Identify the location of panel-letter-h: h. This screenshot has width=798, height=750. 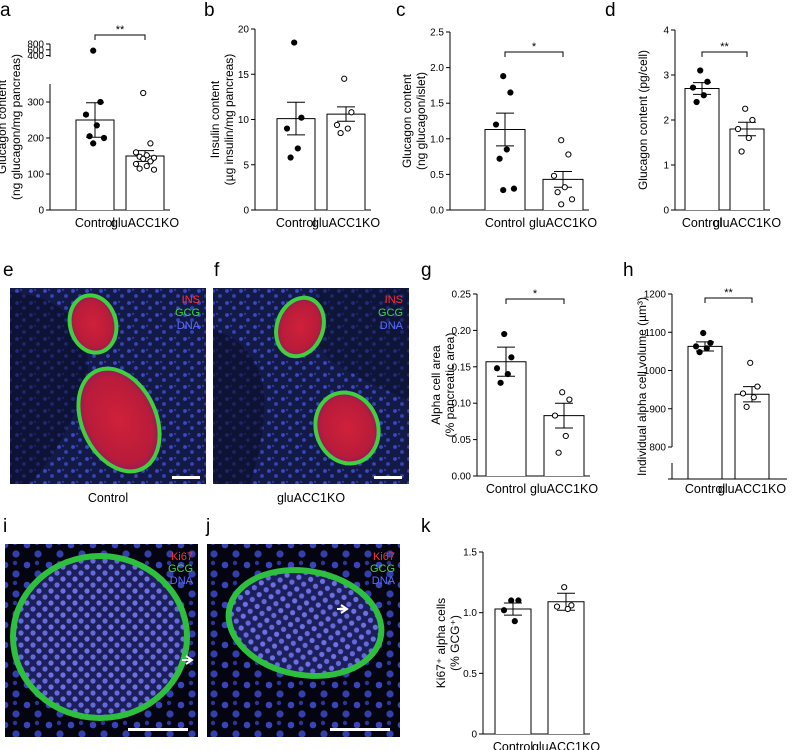
(628, 270).